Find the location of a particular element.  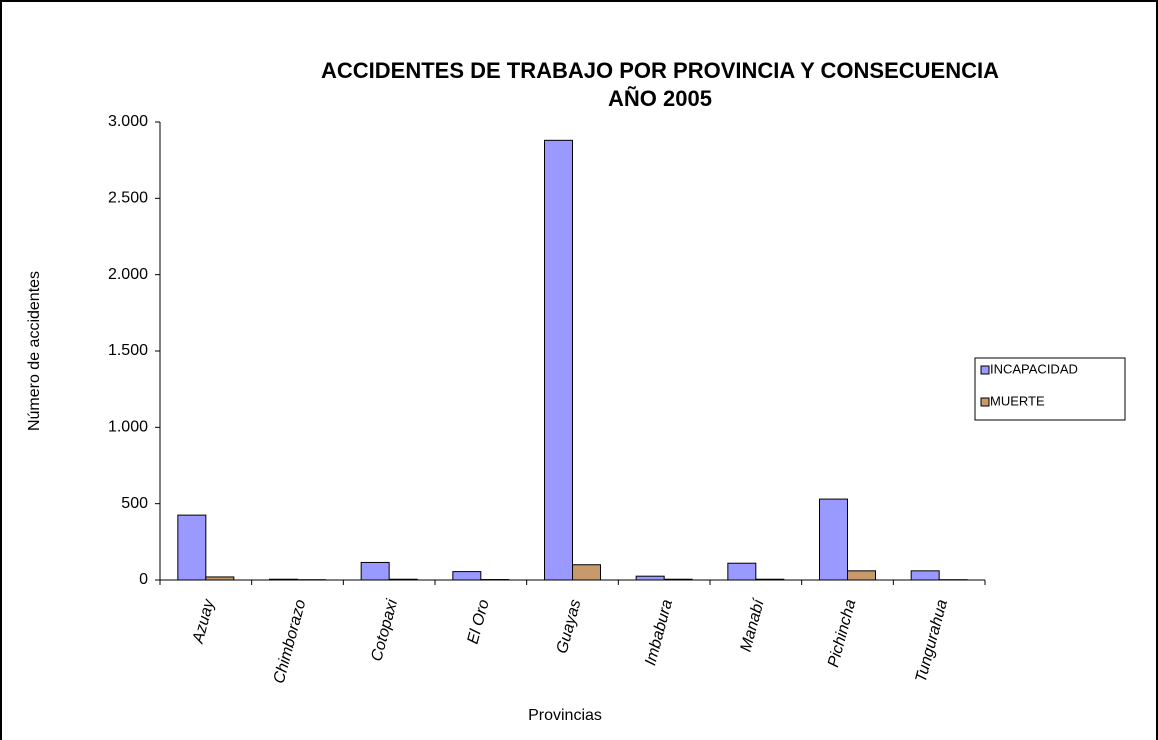

y-tick-label: 2.500 is located at coordinates (128, 198).